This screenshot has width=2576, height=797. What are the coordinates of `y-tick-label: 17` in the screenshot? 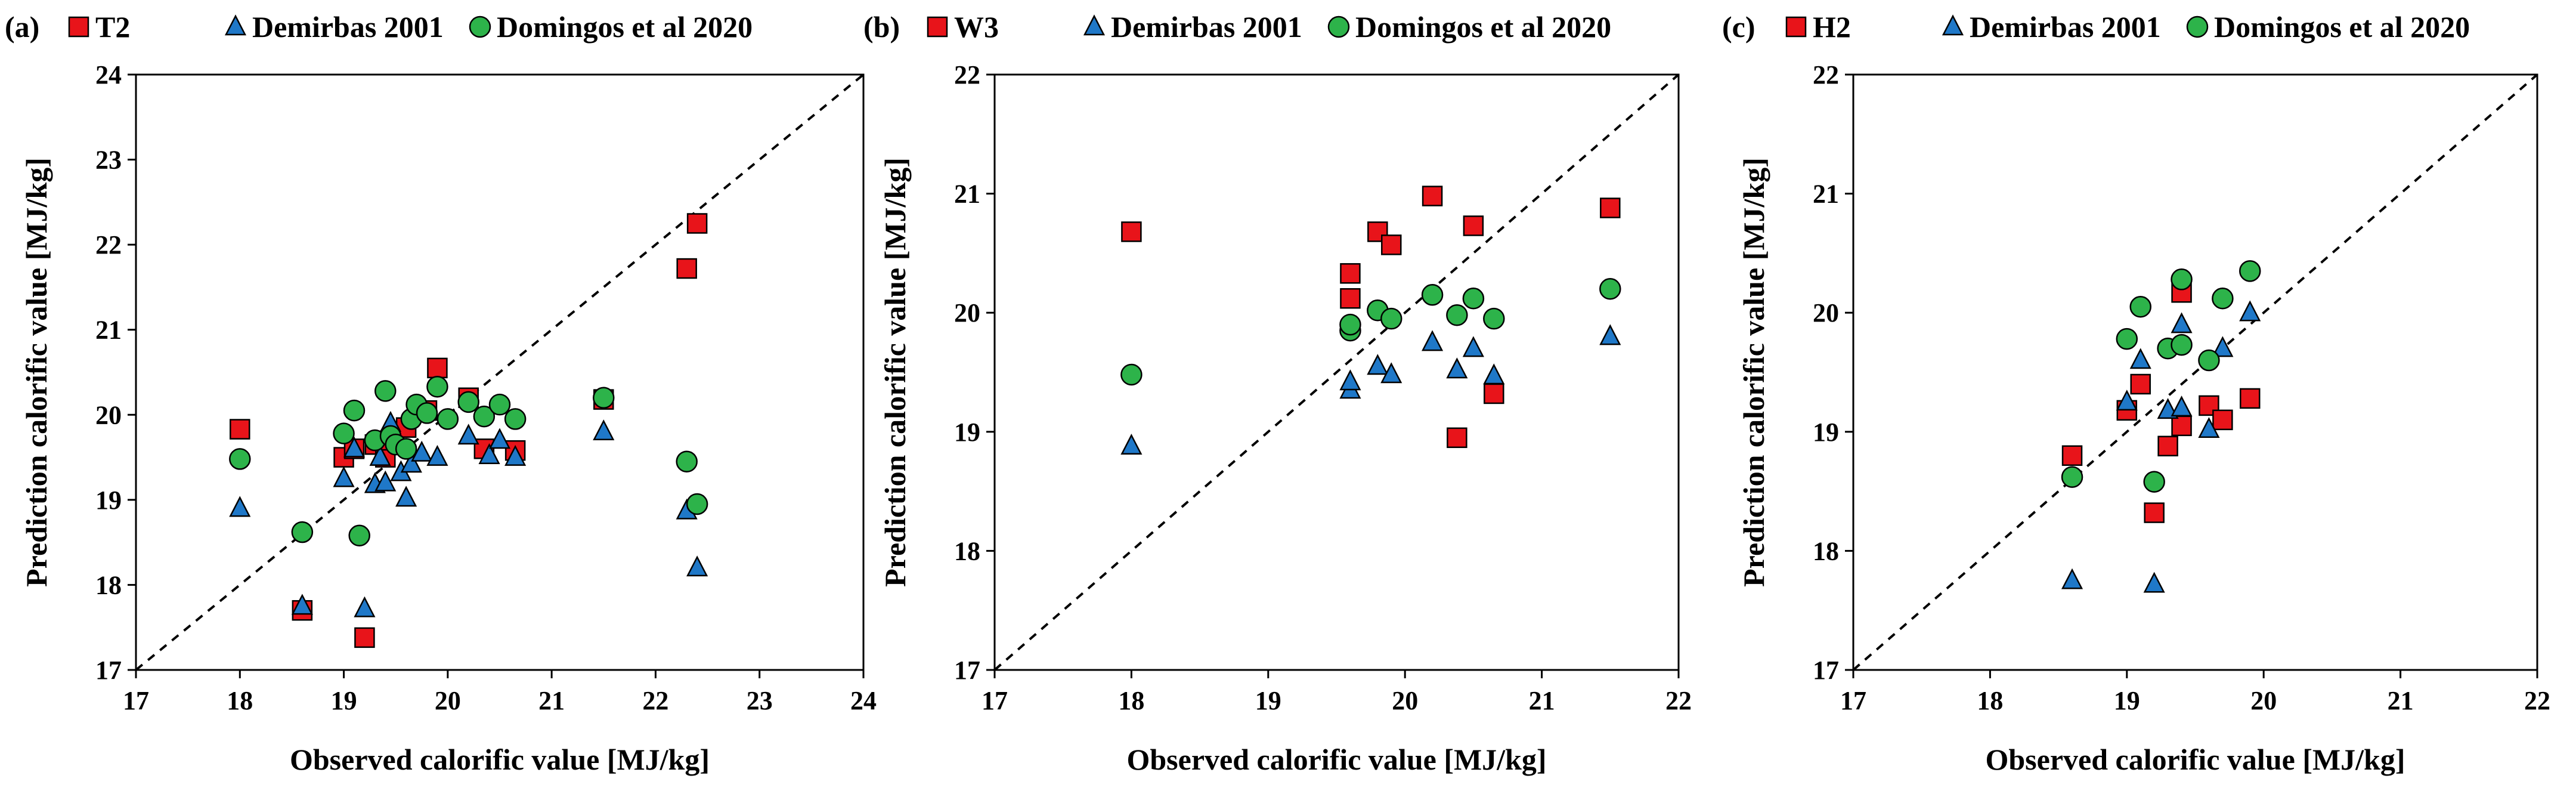 It's located at (108, 670).